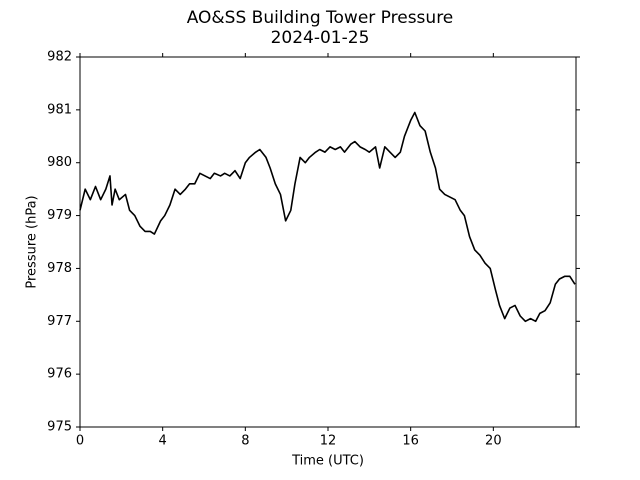  What do you see at coordinates (410, 441) in the screenshot?
I see `x-tick-label: 16` at bounding box center [410, 441].